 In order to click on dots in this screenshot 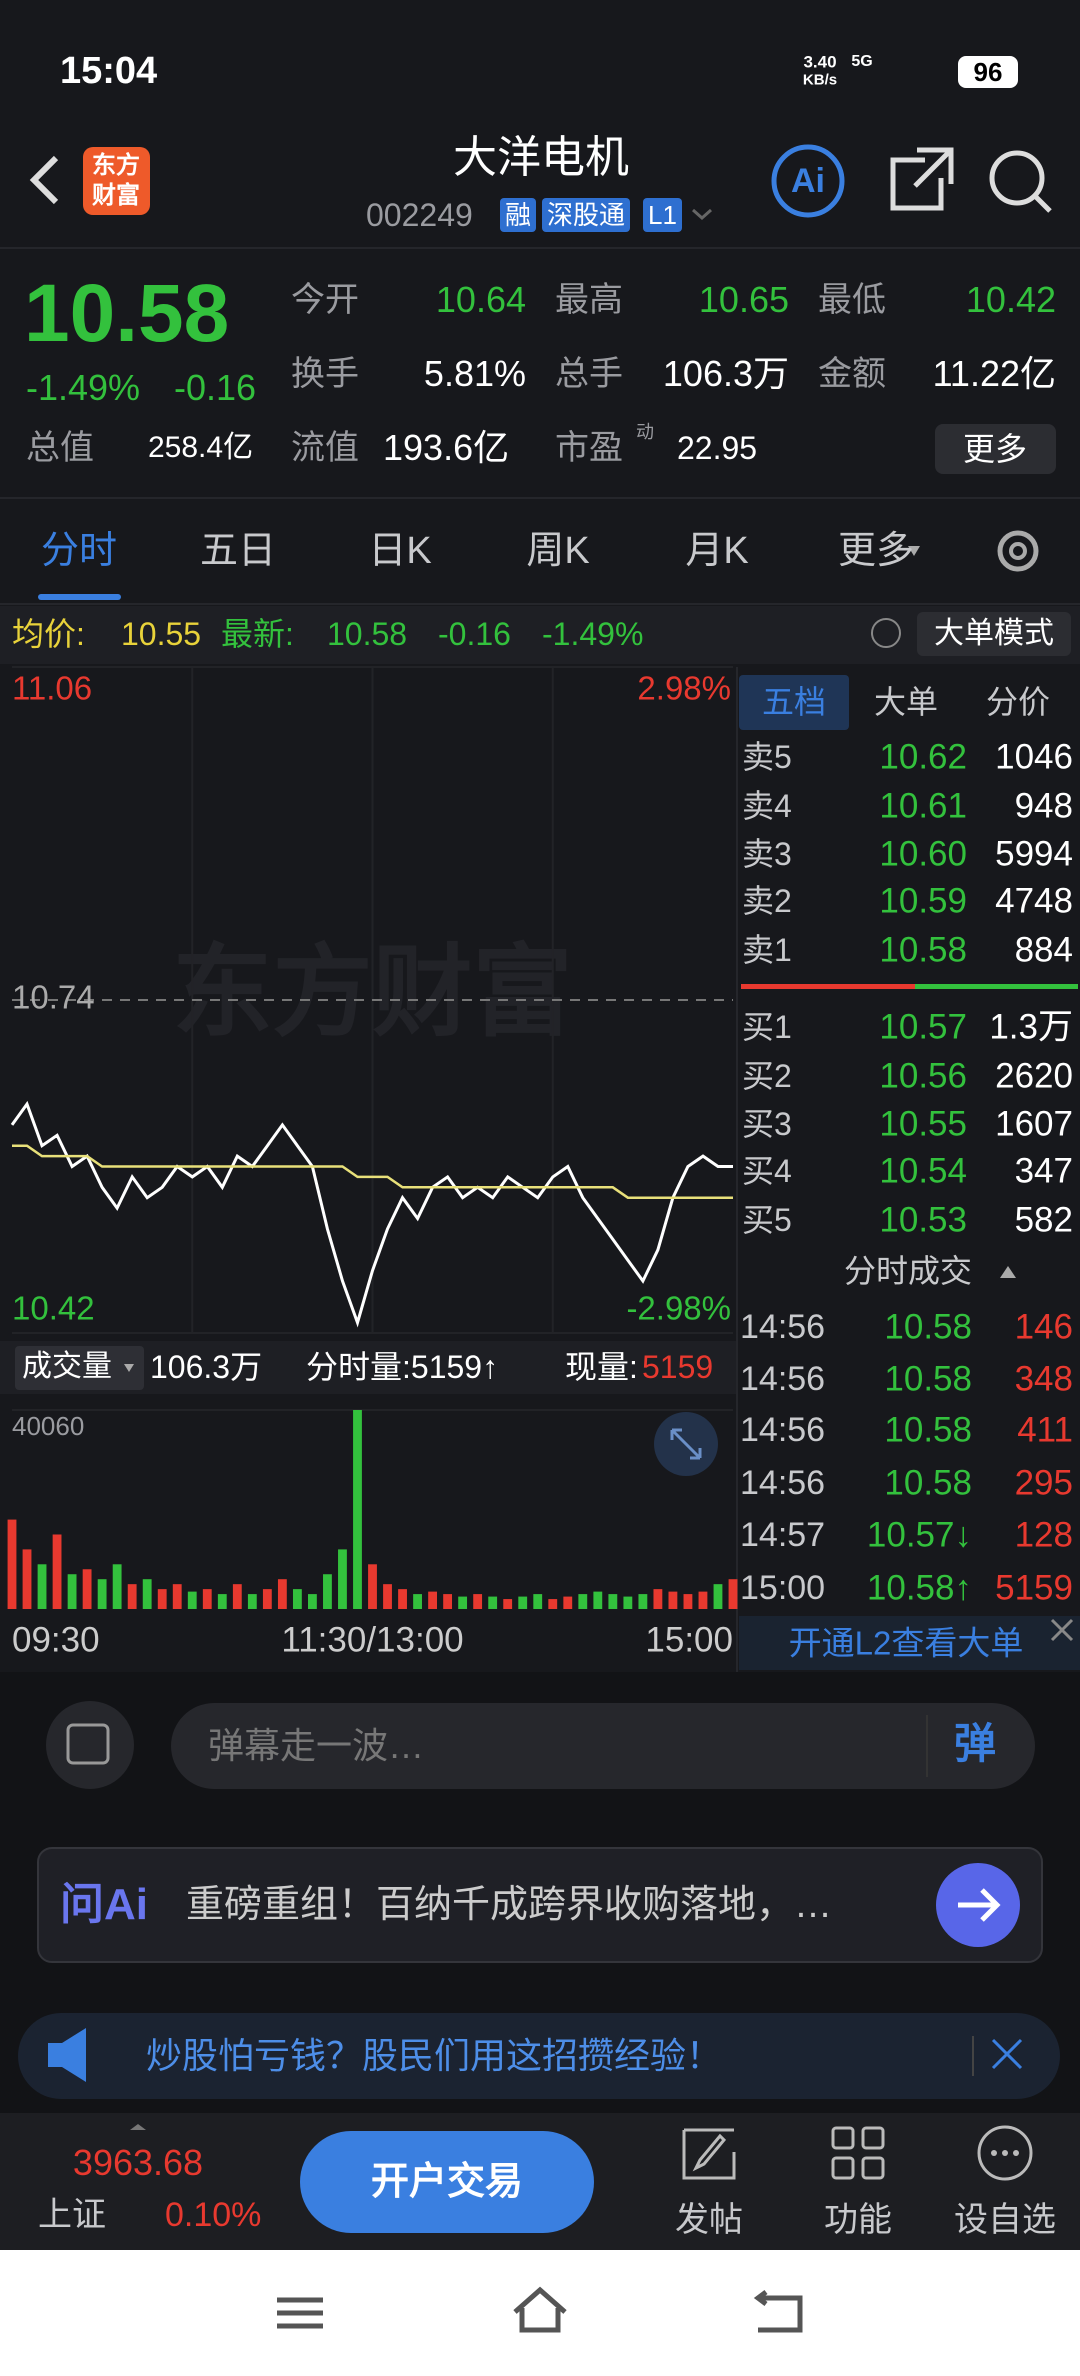, I will do `click(1005, 2153)`.